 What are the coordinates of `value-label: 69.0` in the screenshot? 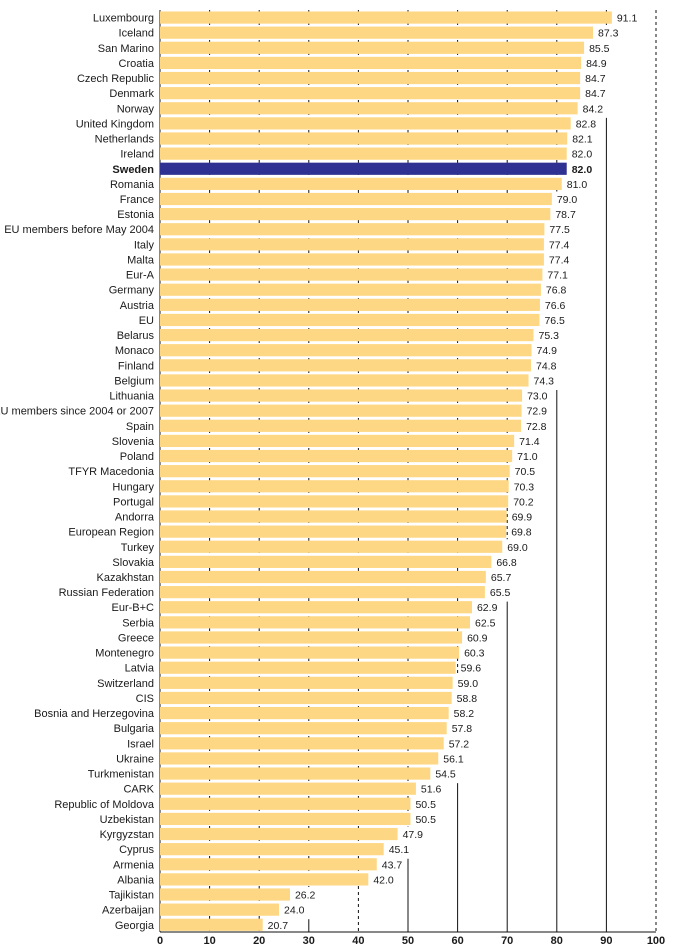 It's located at (517, 548).